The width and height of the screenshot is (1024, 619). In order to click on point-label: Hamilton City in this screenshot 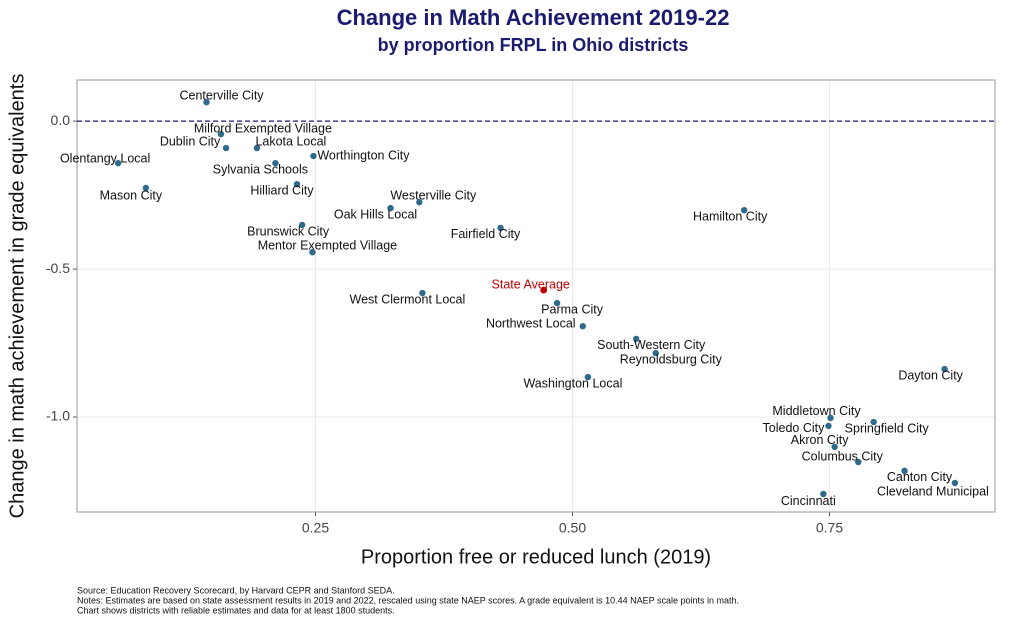, I will do `click(730, 216)`.